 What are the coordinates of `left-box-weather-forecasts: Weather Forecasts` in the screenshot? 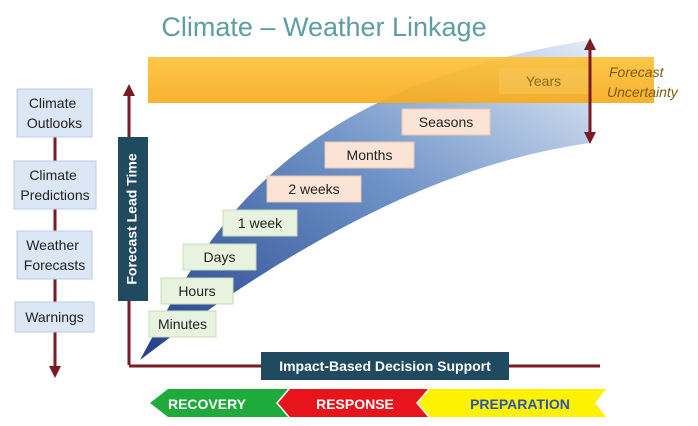 It's located at (54, 255).